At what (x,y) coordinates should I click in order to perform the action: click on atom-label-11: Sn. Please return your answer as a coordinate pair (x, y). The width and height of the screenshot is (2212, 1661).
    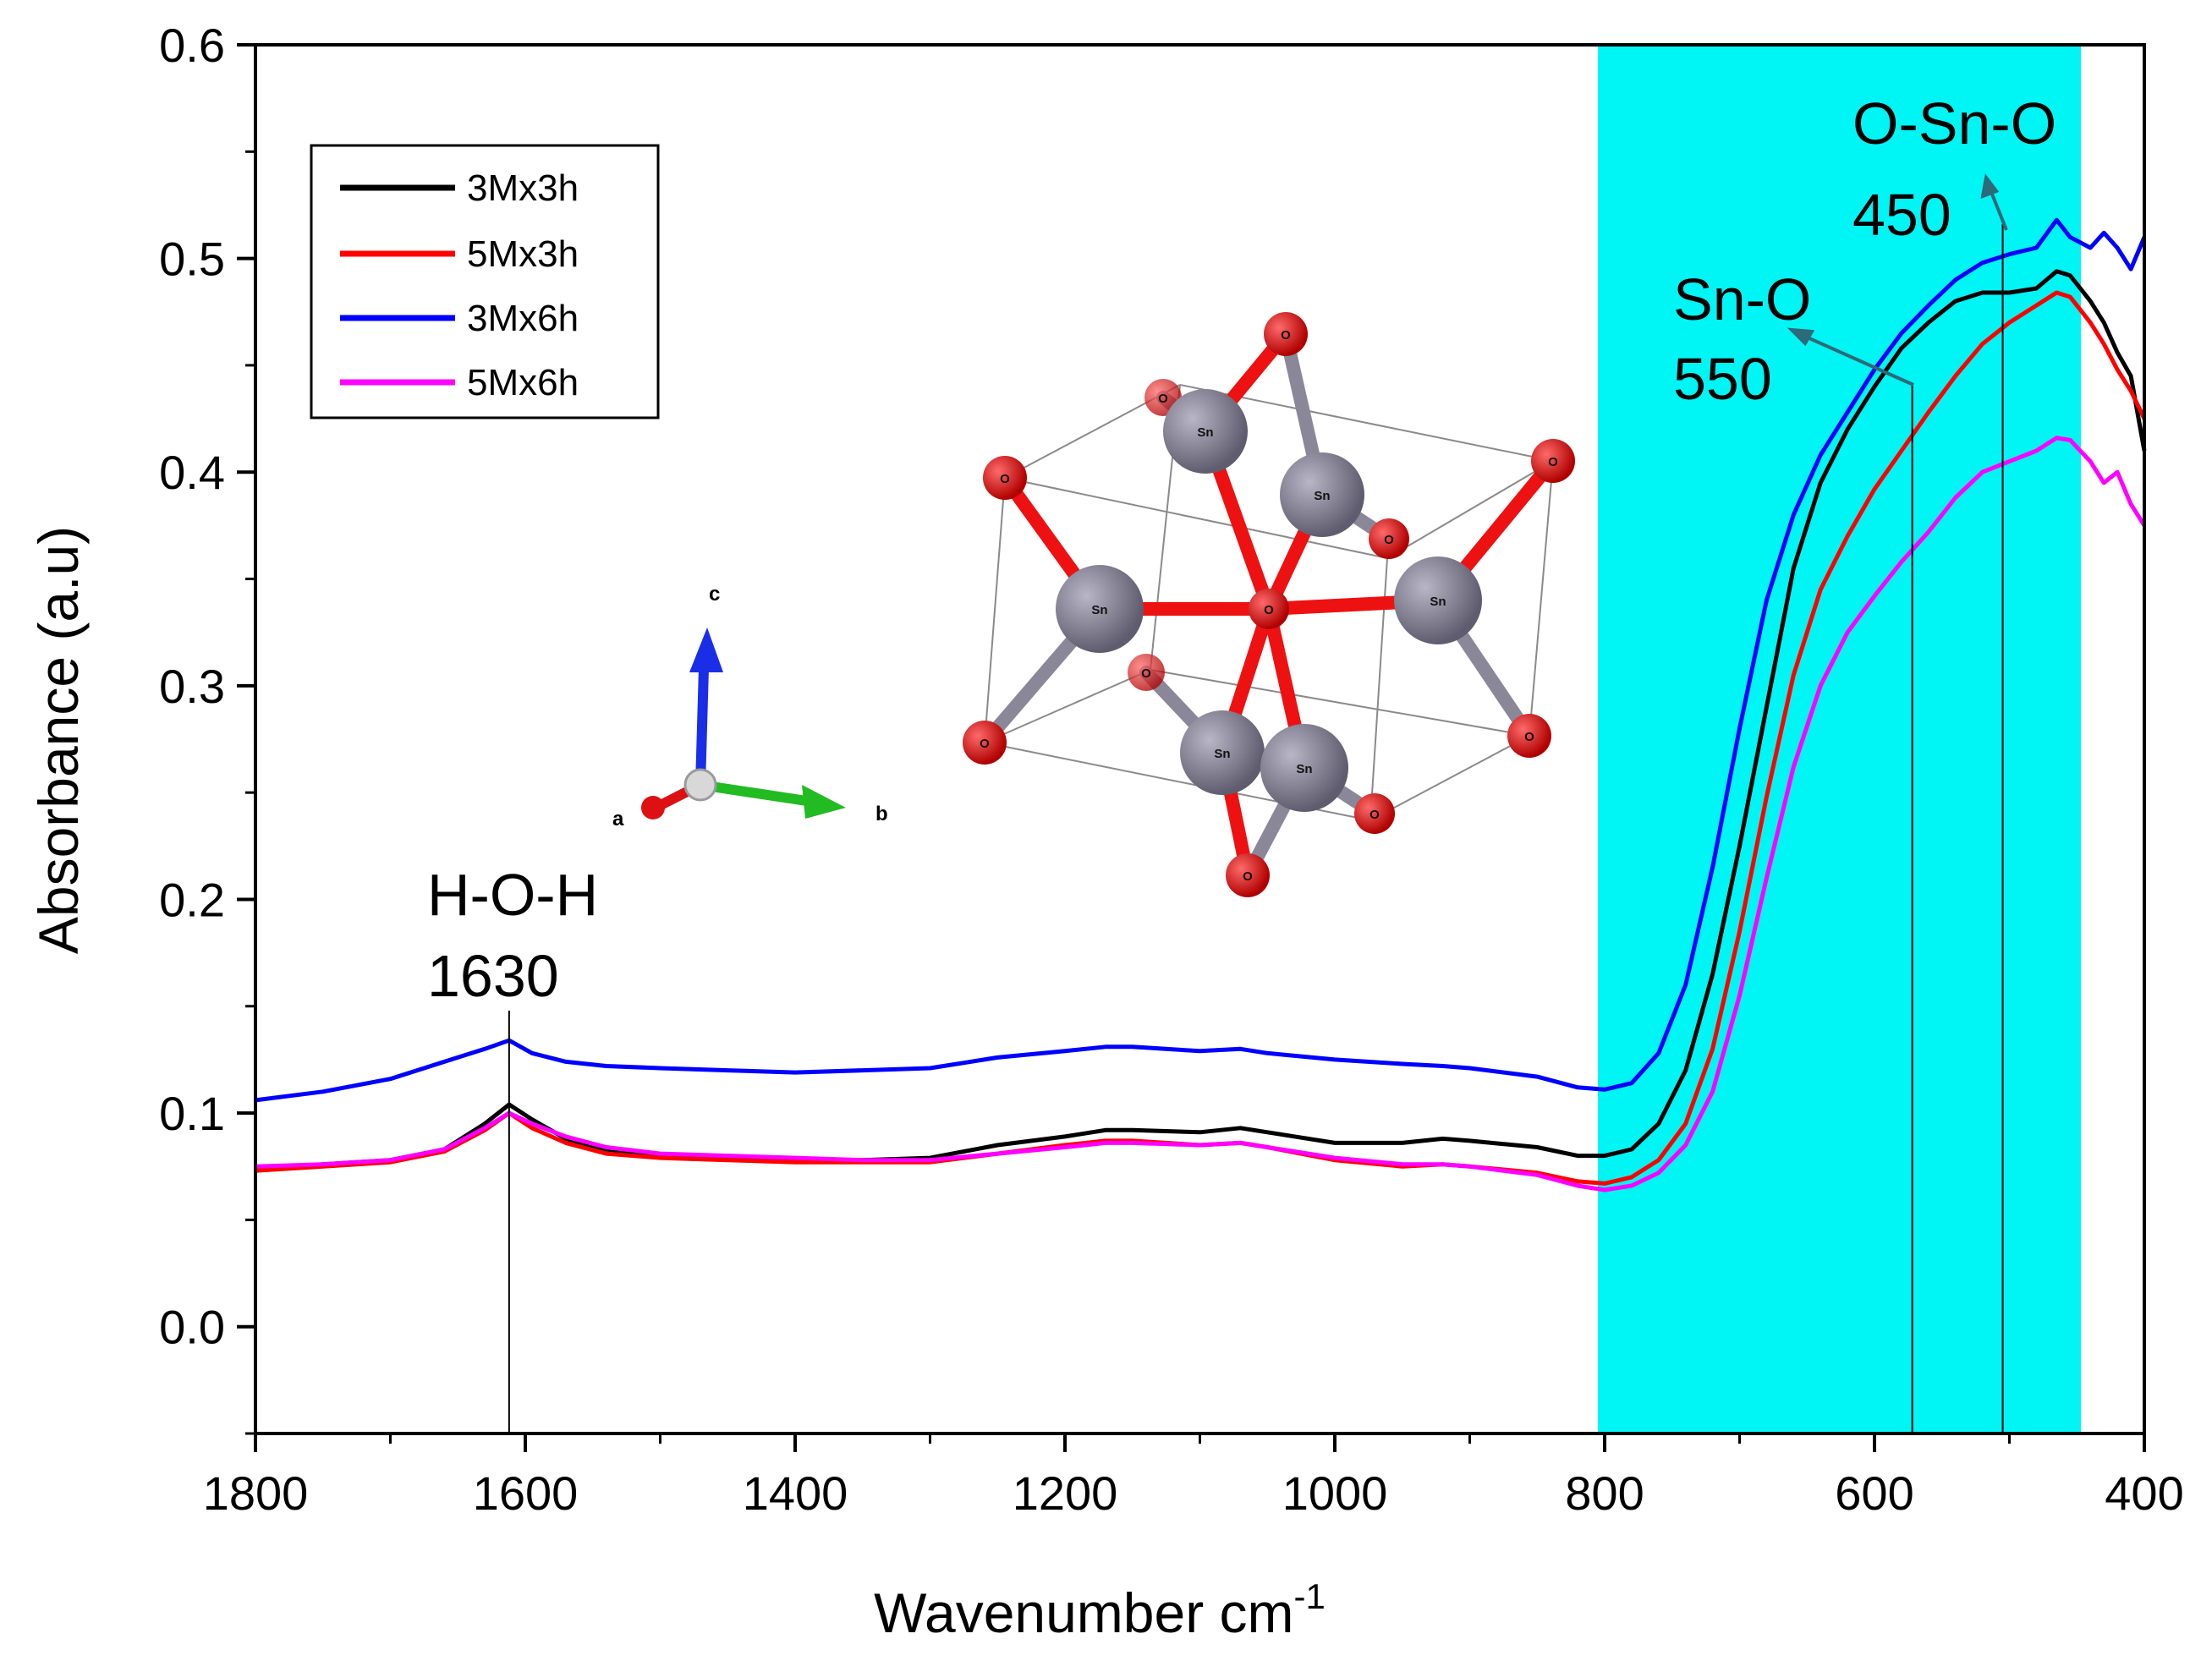
    Looking at the image, I should click on (1222, 754).